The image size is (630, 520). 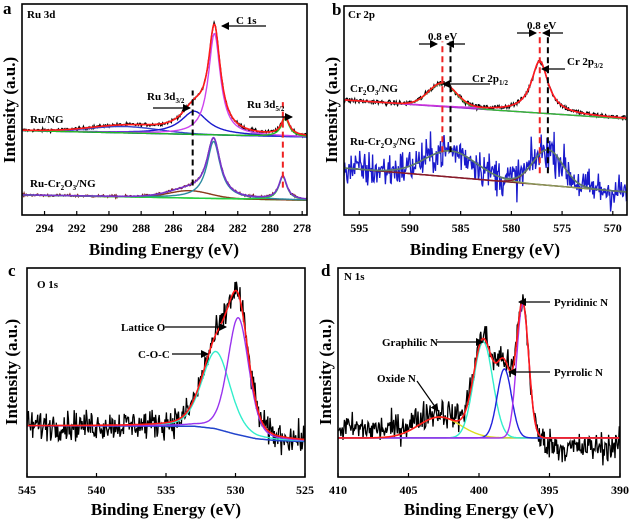 What do you see at coordinates (479, 390) in the screenshot?
I see `fit-component-graphilic-n` at bounding box center [479, 390].